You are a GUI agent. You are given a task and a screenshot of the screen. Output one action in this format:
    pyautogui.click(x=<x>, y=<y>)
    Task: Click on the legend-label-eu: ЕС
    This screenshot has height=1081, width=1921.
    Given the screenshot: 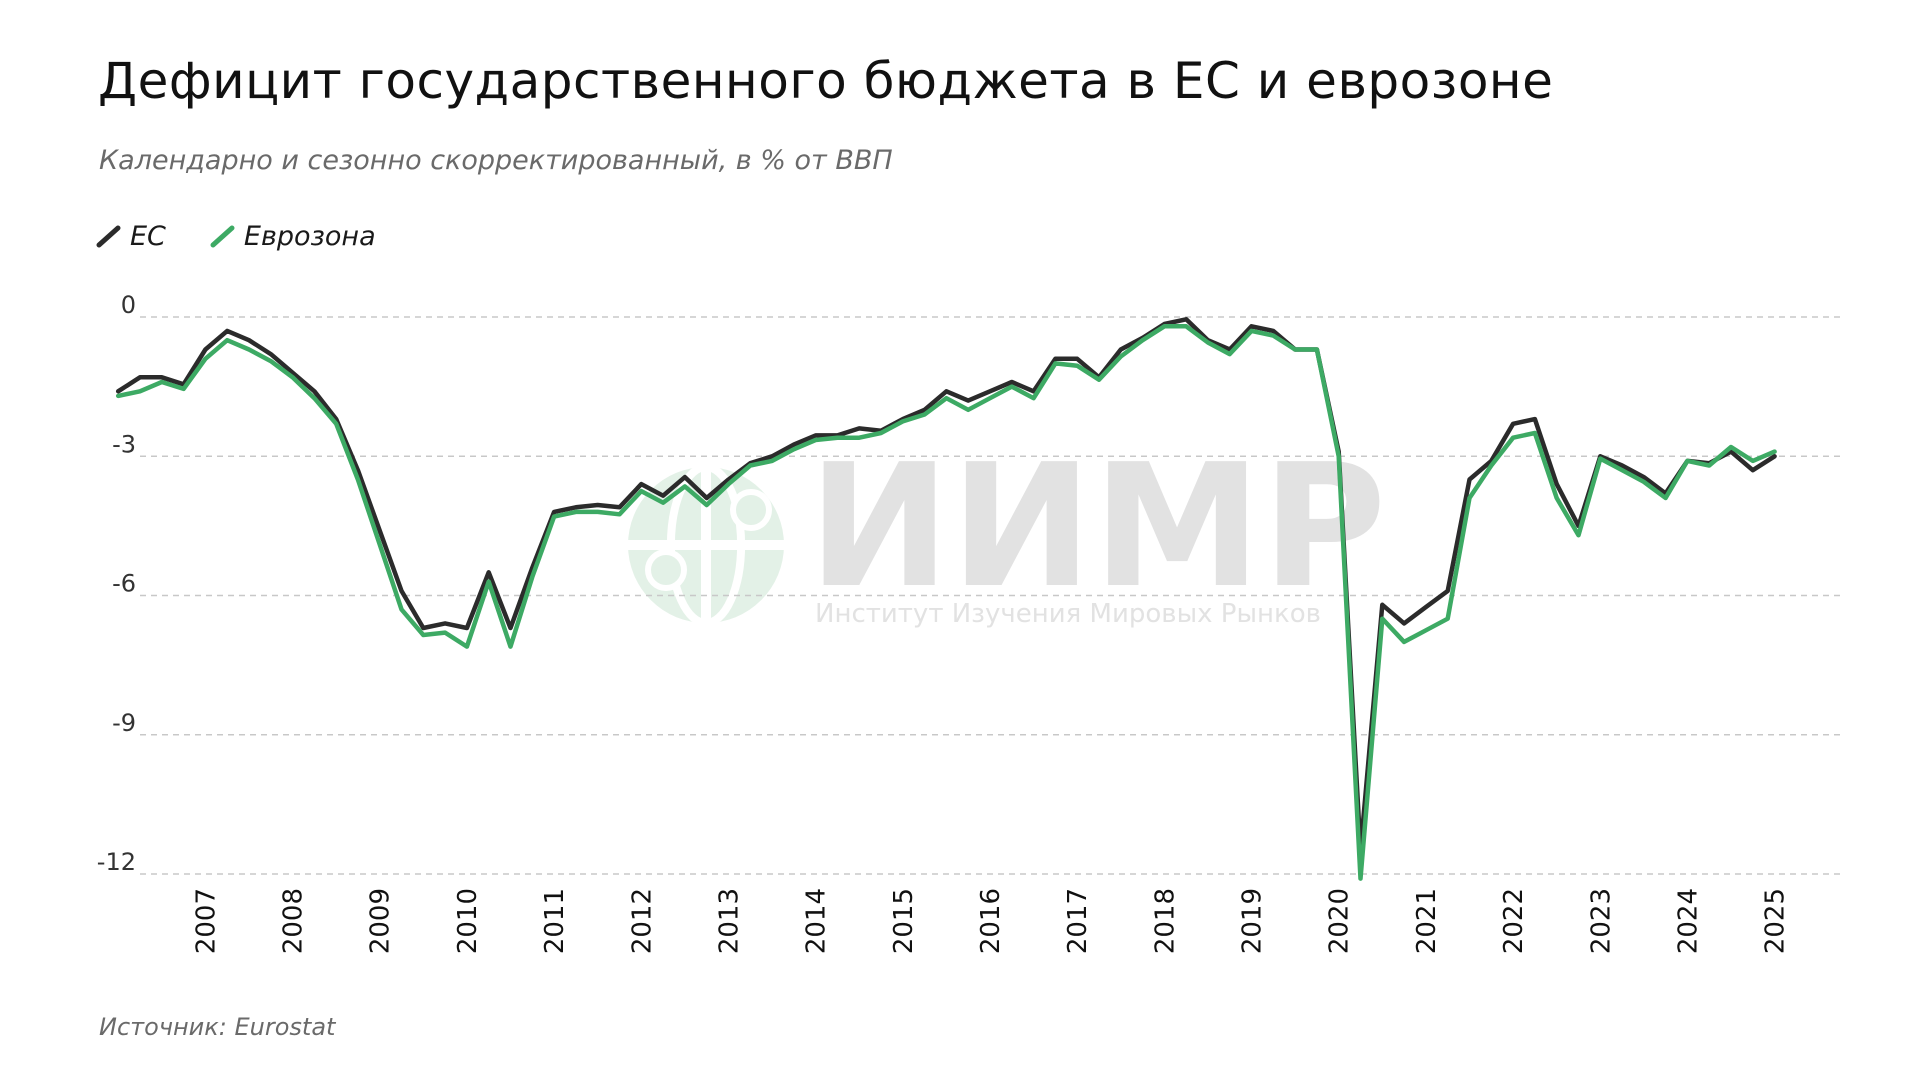 What is the action you would take?
    pyautogui.click(x=148, y=236)
    